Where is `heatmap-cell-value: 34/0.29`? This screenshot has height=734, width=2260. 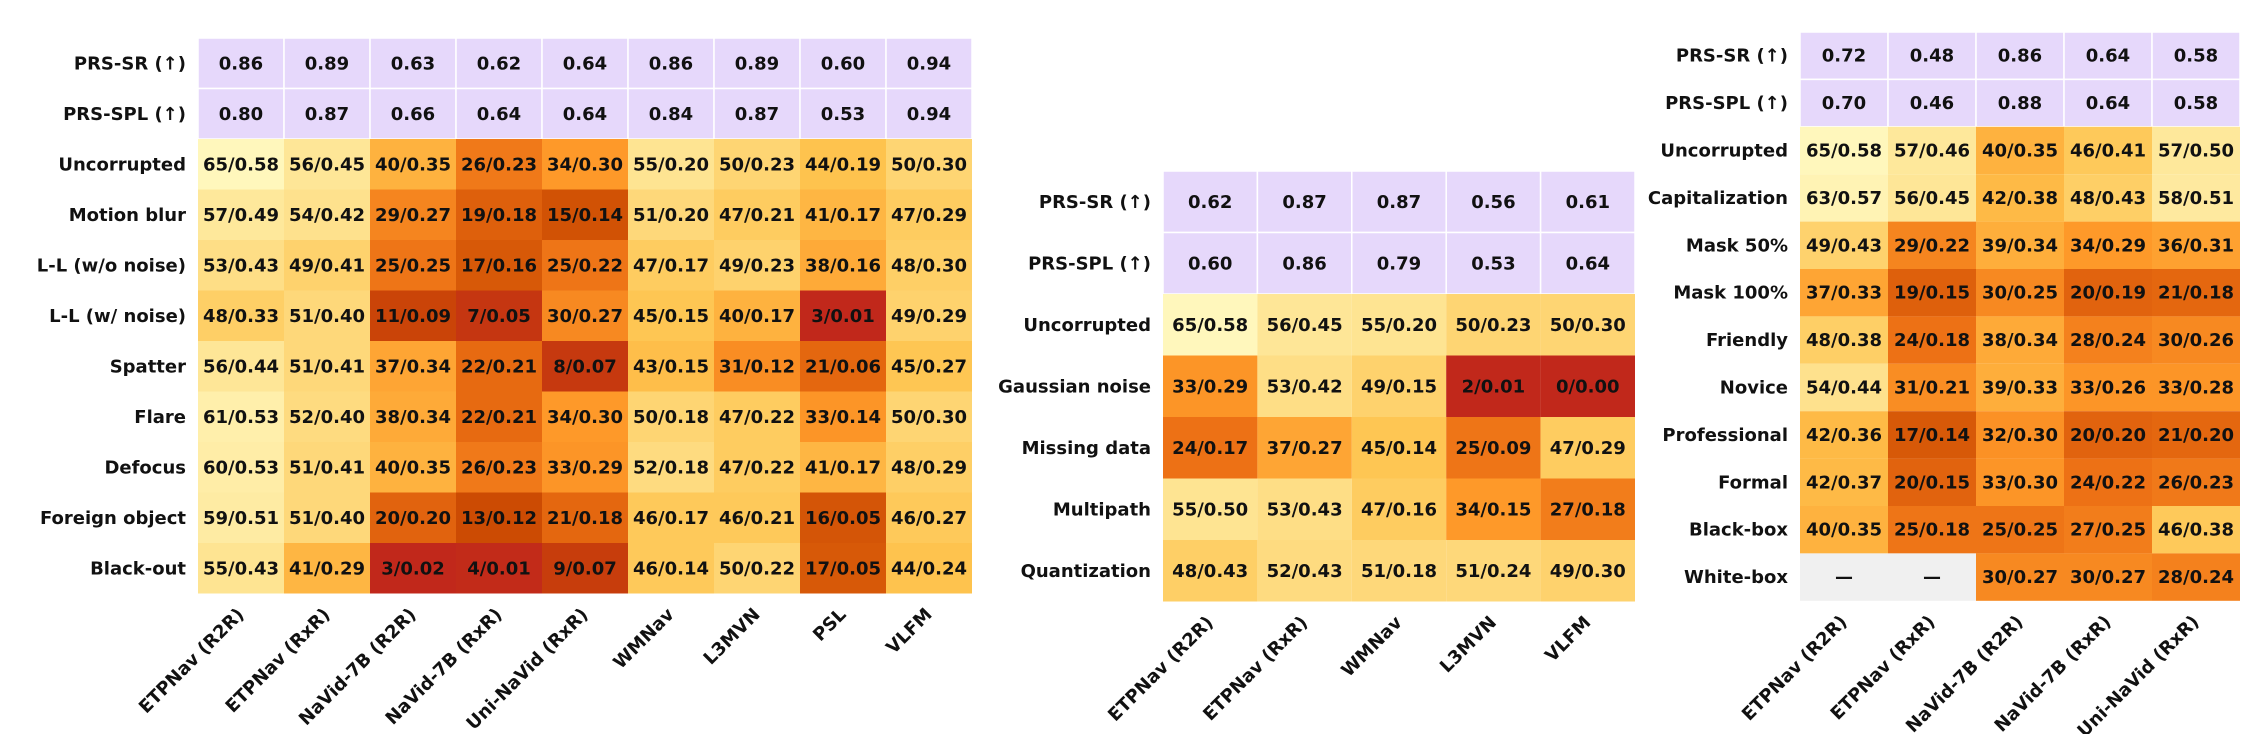
heatmap-cell-value: 34/0.29 is located at coordinates (2108, 245).